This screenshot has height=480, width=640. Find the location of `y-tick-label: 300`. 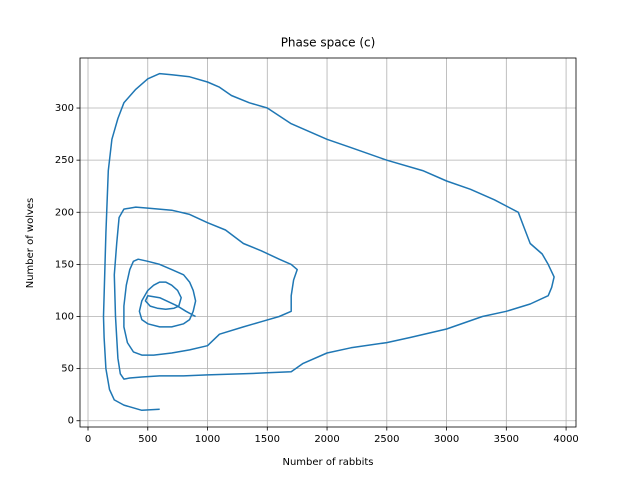

y-tick-label: 300 is located at coordinates (64, 108).